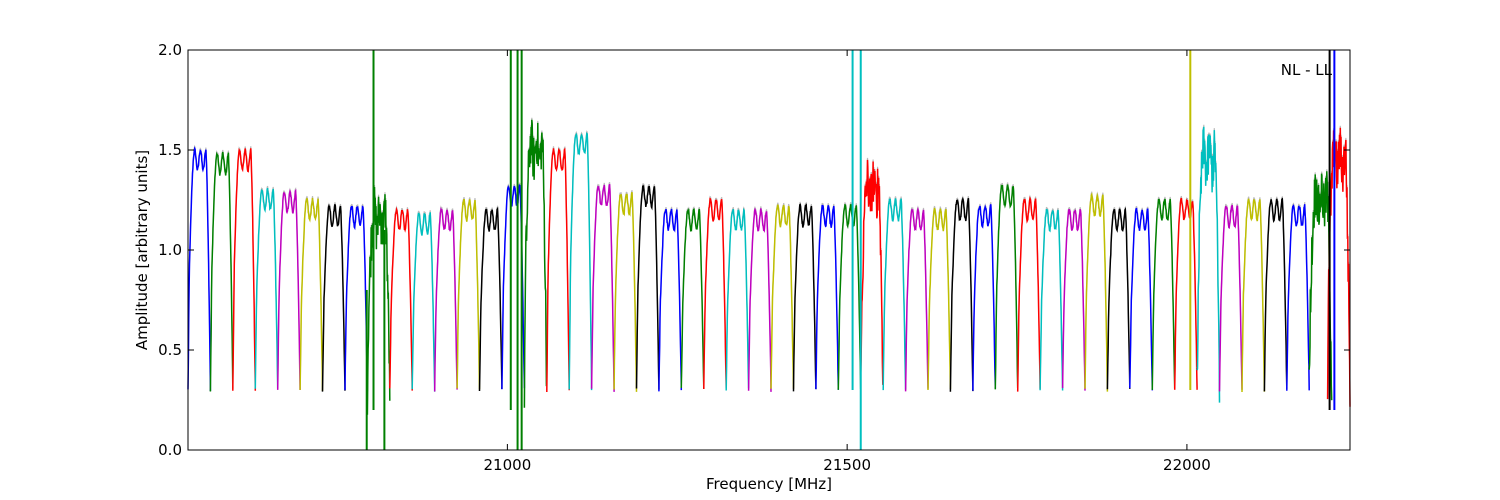 This screenshot has width=1500, height=500. What do you see at coordinates (939, 299) in the screenshot?
I see `band-33-line` at bounding box center [939, 299].